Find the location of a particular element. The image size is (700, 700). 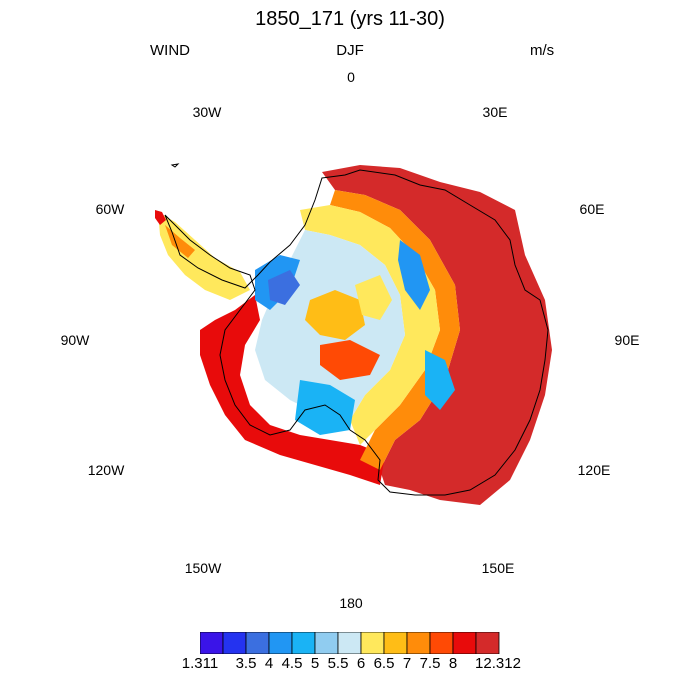

lon-label-90e: 90E is located at coordinates (627, 340).